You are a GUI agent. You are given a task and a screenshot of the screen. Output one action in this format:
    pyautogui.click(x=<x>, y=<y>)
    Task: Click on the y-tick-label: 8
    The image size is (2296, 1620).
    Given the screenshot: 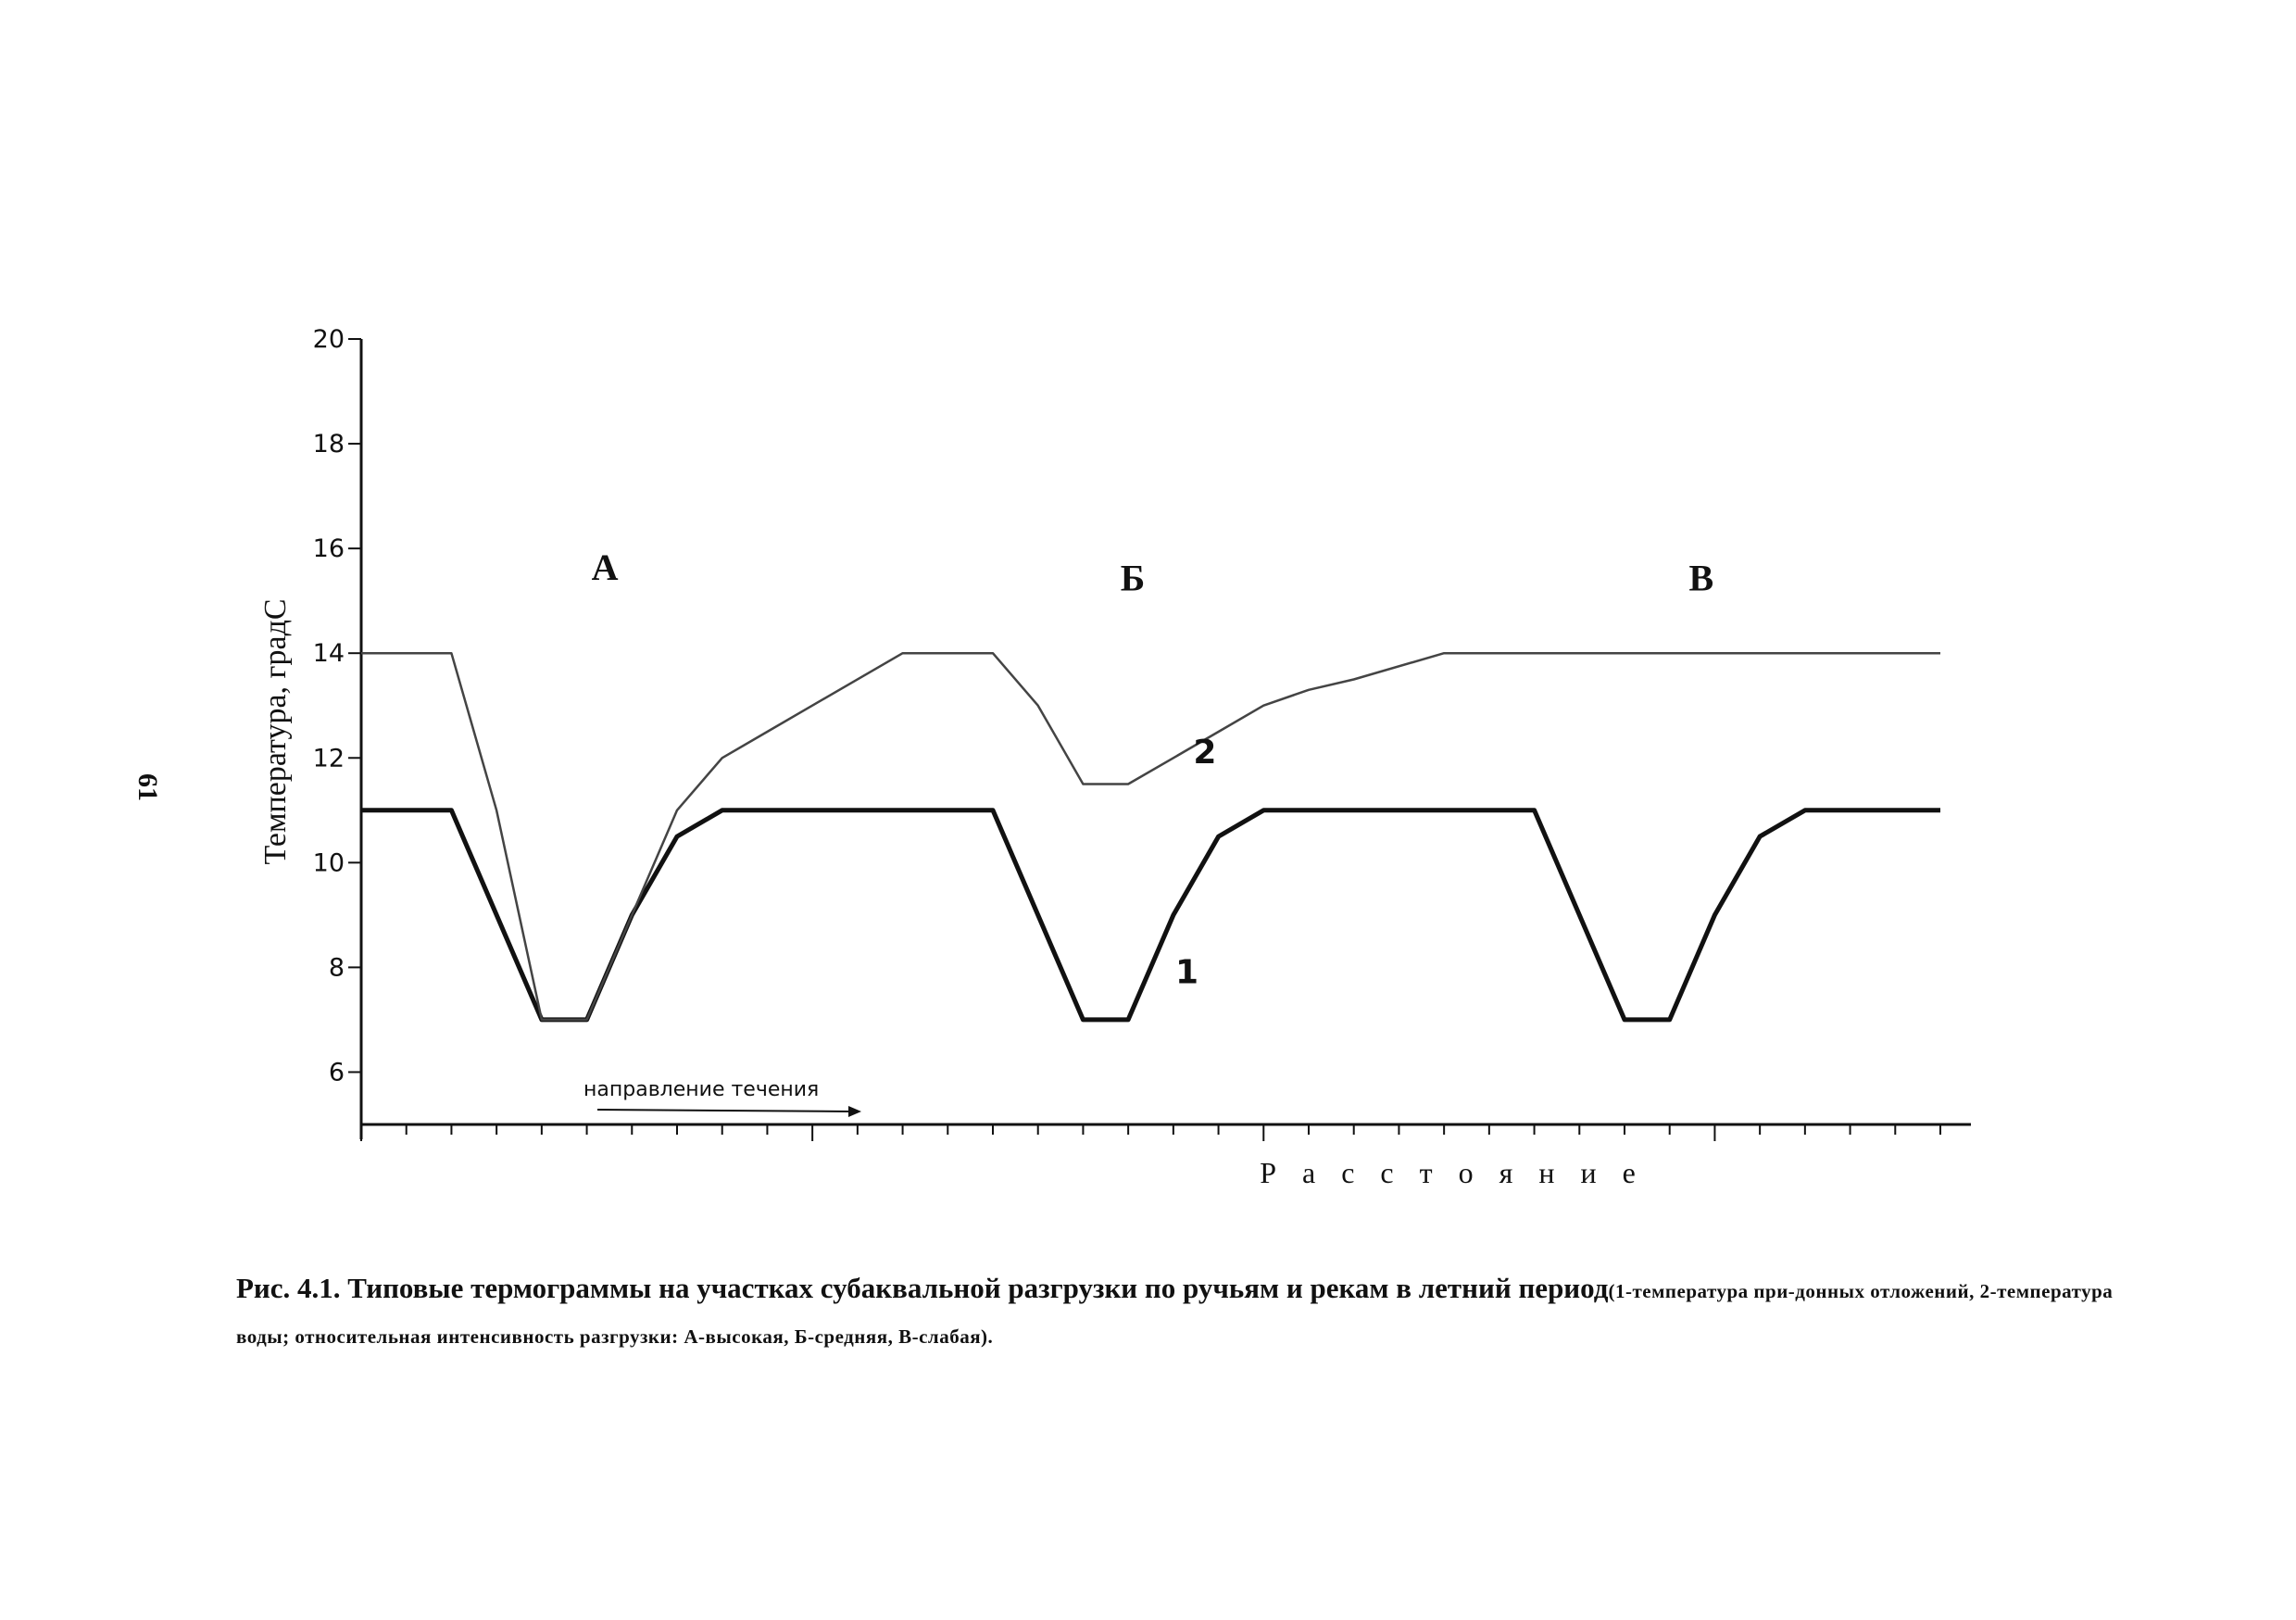 What is the action you would take?
    pyautogui.click(x=337, y=968)
    